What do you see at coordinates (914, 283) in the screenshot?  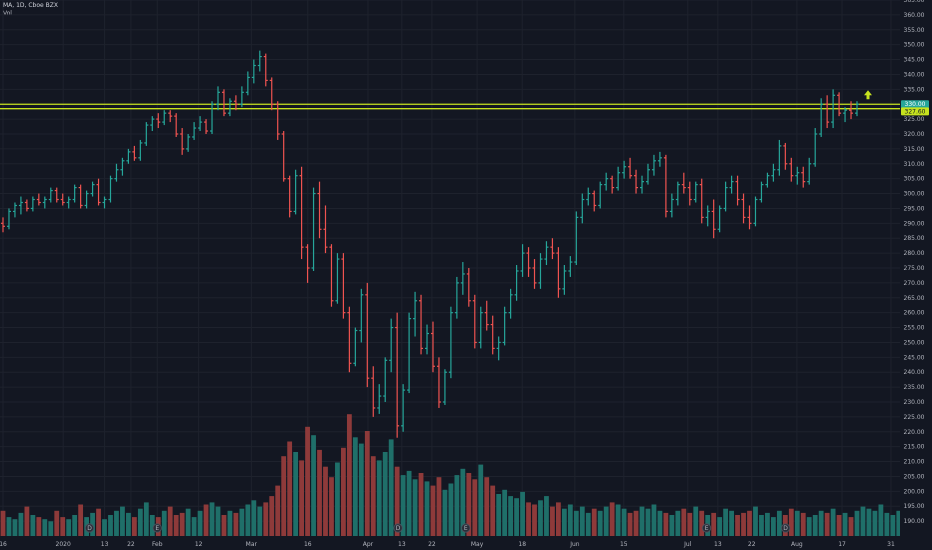 I see `price-tick-label: 270.00` at bounding box center [914, 283].